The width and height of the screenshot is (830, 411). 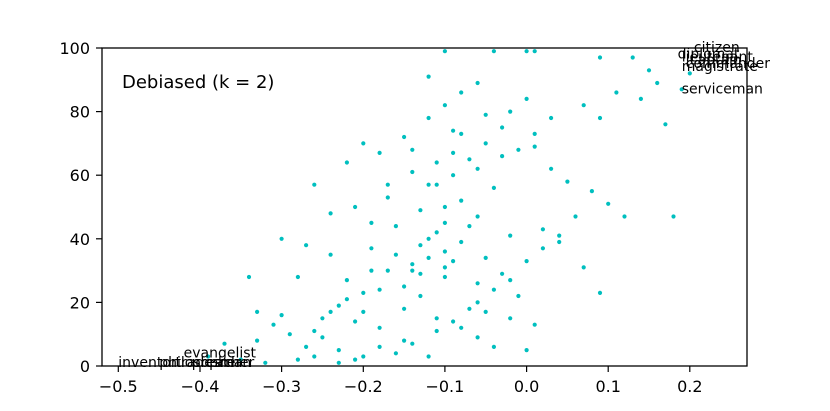 I want to click on word-label: serviceman, so click(x=722, y=89).